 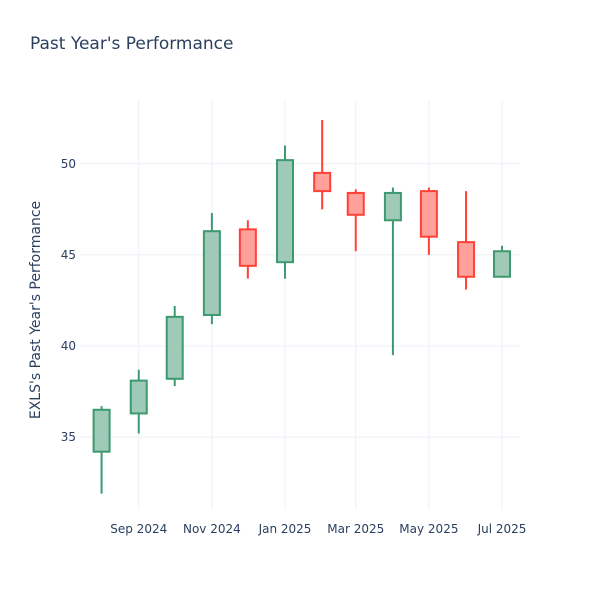 I want to click on x-tick-label: May 2025, so click(x=428, y=529).